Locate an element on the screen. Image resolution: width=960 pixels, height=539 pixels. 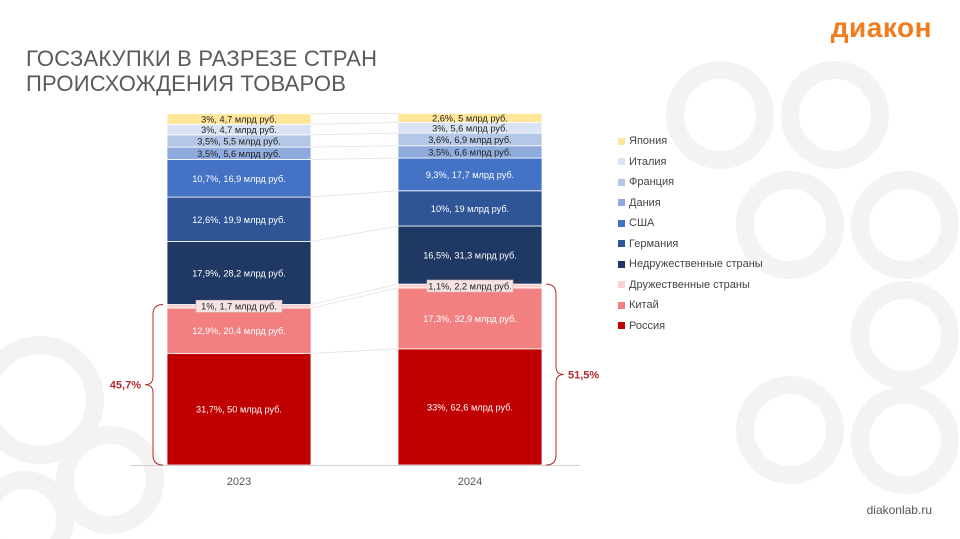
legend-label: Франция is located at coordinates (652, 182).